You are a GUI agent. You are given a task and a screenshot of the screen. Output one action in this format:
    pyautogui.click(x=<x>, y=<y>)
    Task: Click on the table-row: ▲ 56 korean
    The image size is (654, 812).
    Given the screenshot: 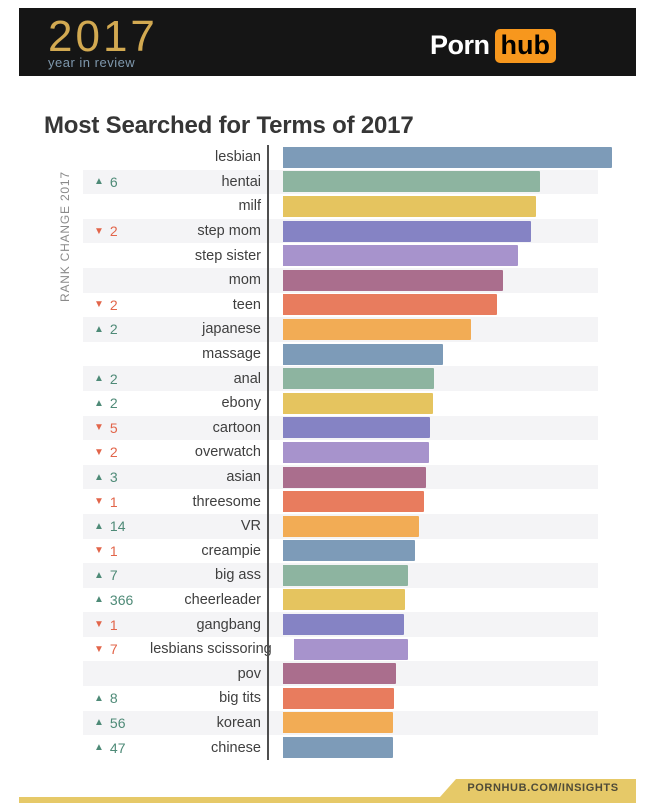 What is the action you would take?
    pyautogui.click(x=340, y=723)
    